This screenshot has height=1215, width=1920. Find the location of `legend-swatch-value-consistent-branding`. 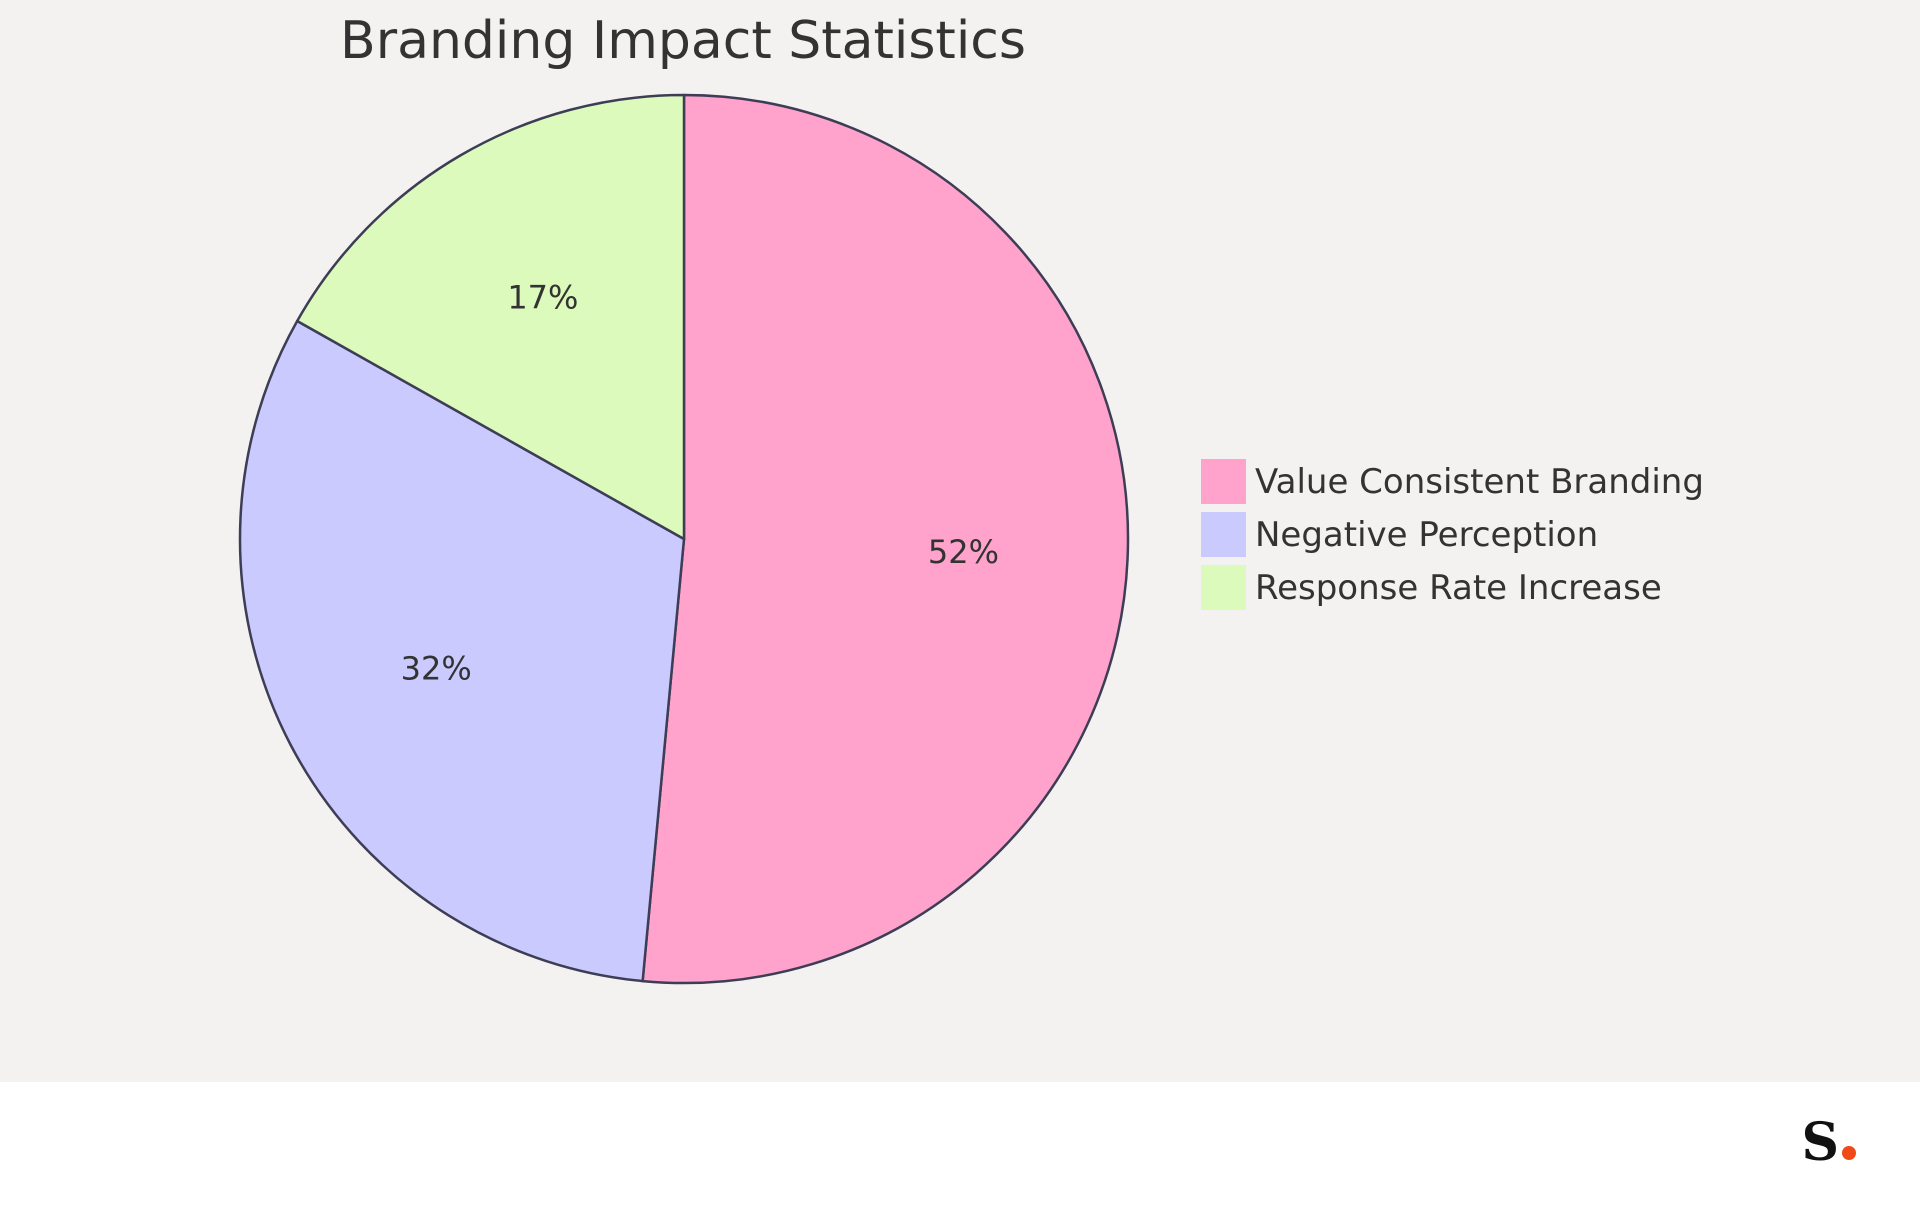

legend-swatch-value-consistent-branding is located at coordinates (1223, 481).